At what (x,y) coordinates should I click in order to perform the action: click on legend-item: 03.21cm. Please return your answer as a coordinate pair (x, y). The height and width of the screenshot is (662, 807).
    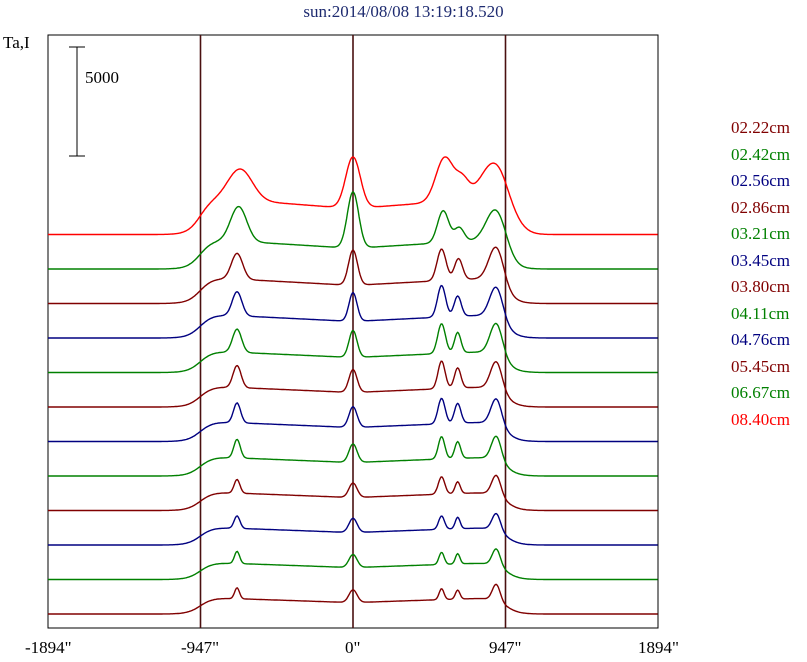
    Looking at the image, I should click on (761, 233).